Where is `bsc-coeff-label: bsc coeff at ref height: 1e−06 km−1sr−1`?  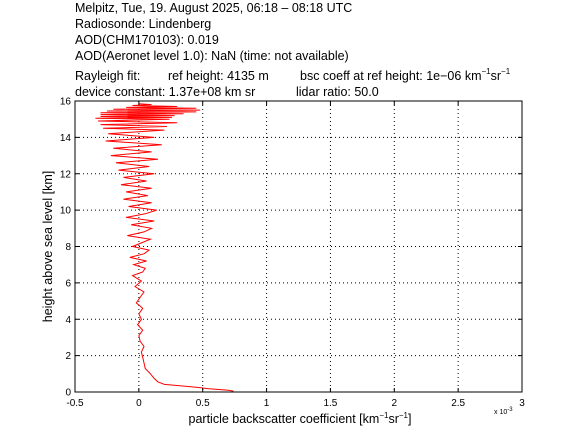 bsc-coeff-label: bsc coeff at ref height: 1e−06 km−1sr−1 is located at coordinates (405, 75).